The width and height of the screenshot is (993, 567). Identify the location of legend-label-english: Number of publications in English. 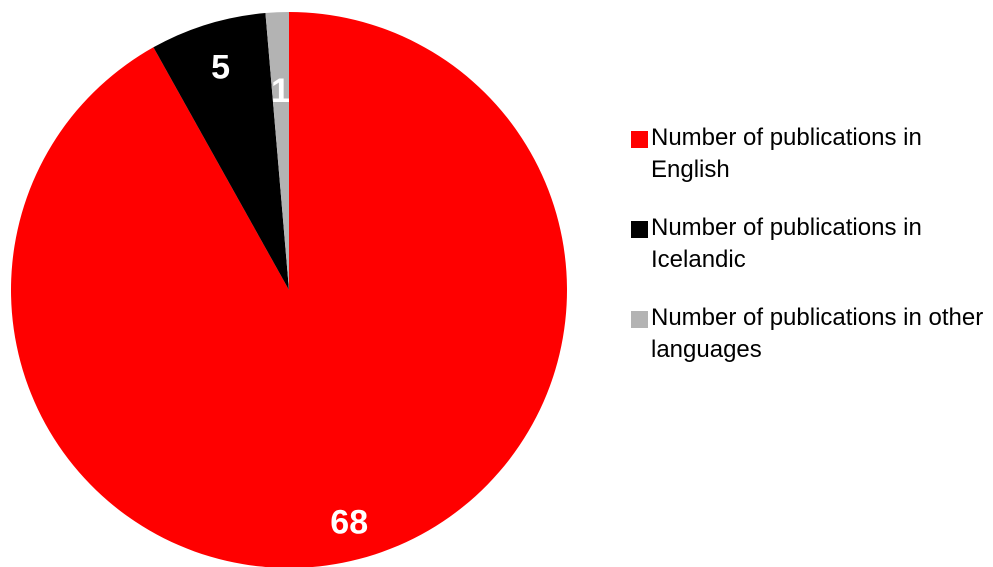
(786, 153).